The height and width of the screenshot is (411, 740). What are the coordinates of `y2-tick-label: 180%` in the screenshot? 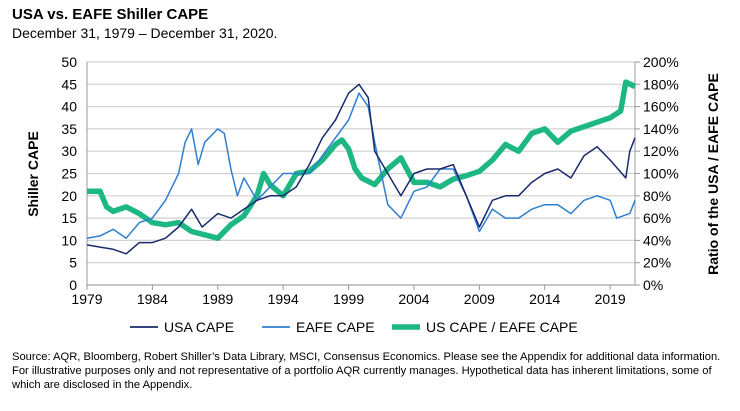 It's located at (661, 84).